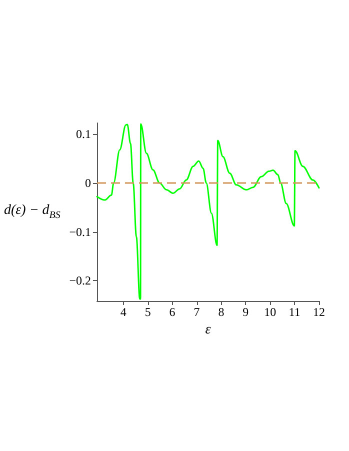  What do you see at coordinates (319, 312) in the screenshot?
I see `x-tick-label: 12` at bounding box center [319, 312].